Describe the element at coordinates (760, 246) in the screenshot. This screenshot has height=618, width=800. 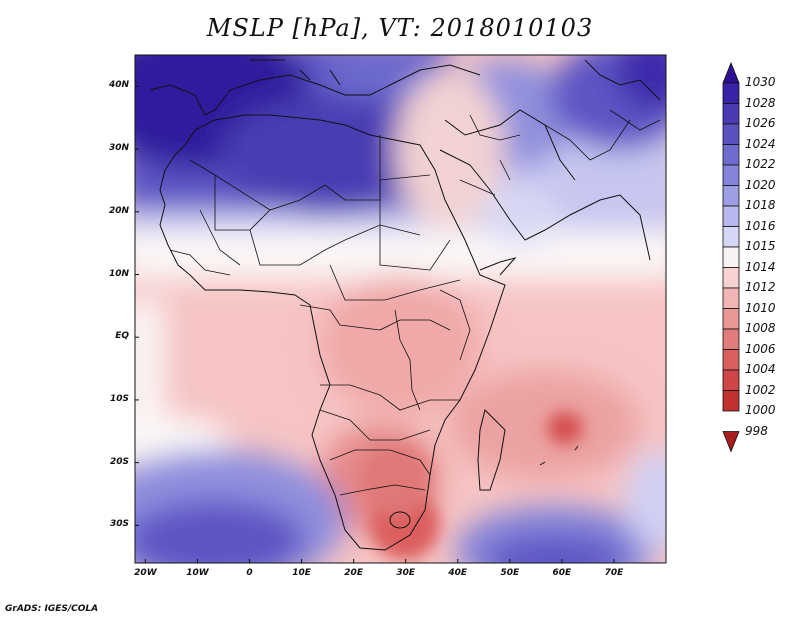
I see `colorbar-label: 1015` at that location.